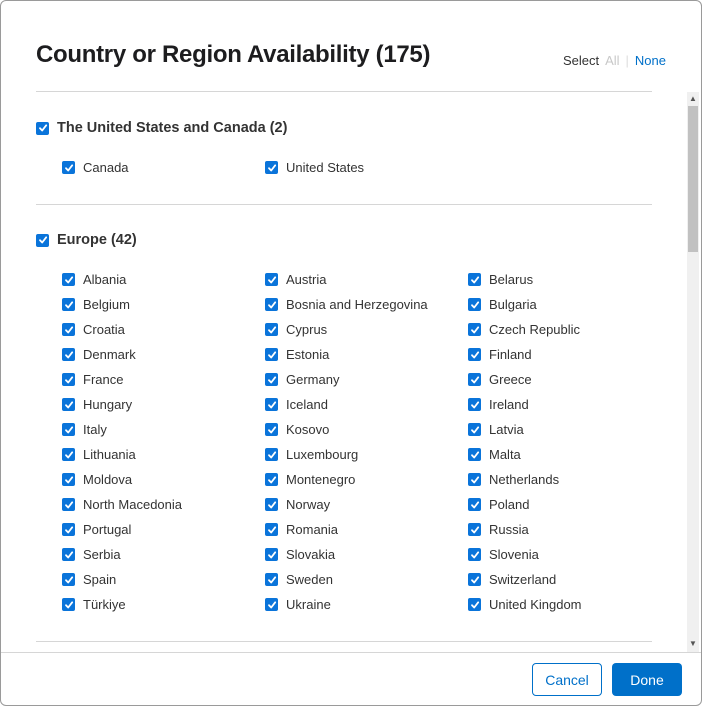 The height and width of the screenshot is (706, 702). Describe the element at coordinates (99, 454) in the screenshot. I see `country-item: Lithuania` at that location.